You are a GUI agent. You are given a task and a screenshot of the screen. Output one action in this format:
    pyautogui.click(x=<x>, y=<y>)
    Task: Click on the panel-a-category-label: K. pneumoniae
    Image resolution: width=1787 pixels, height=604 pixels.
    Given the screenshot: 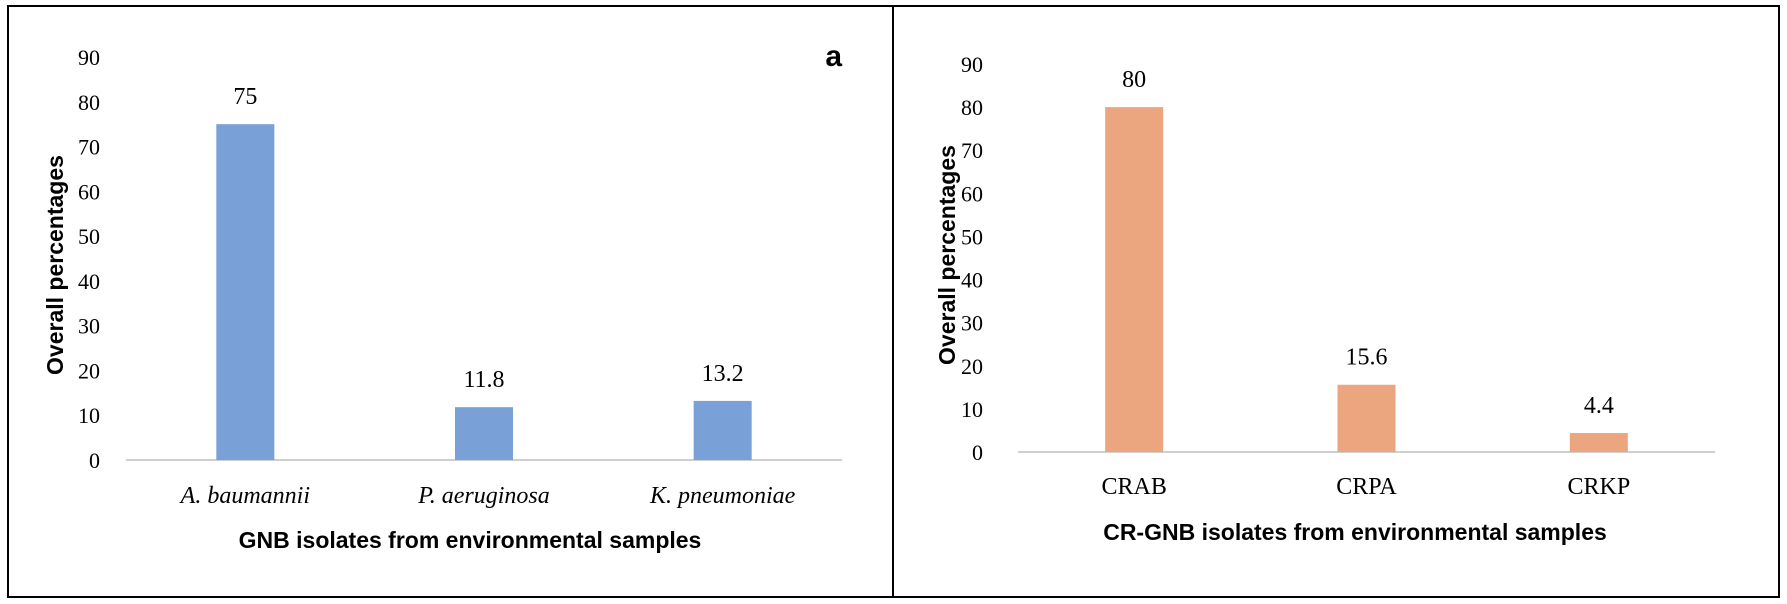 What is the action you would take?
    pyautogui.click(x=722, y=496)
    